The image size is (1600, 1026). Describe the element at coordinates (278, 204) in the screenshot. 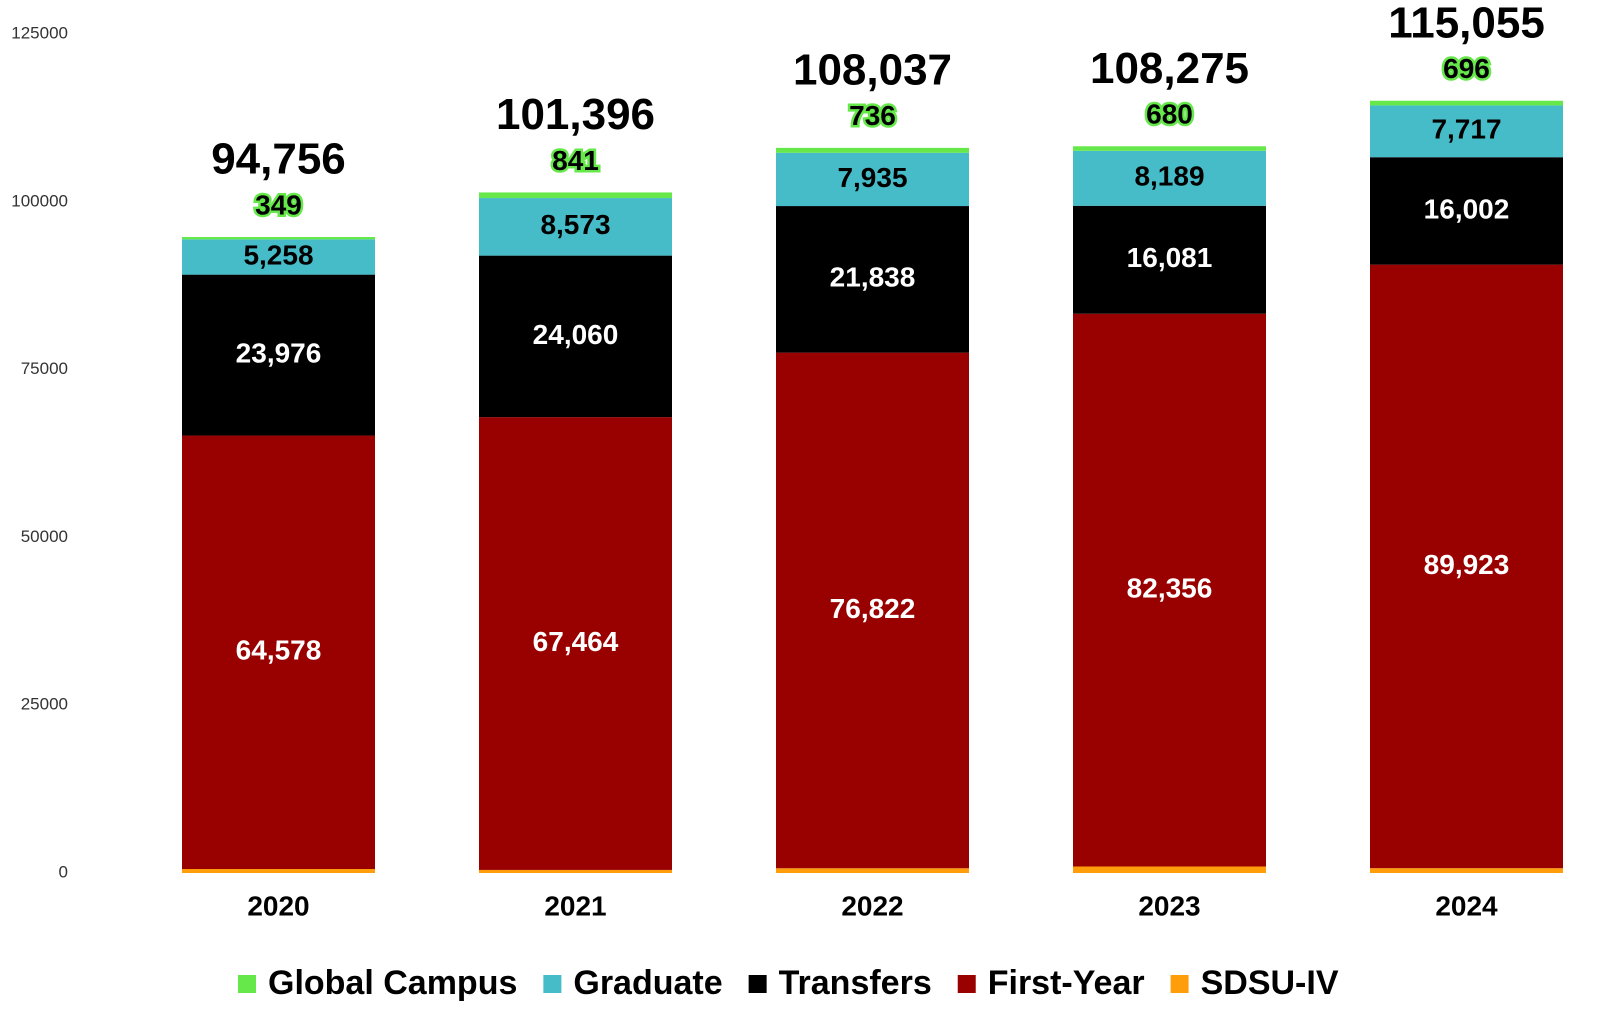

I see `data-label: 349` at that location.